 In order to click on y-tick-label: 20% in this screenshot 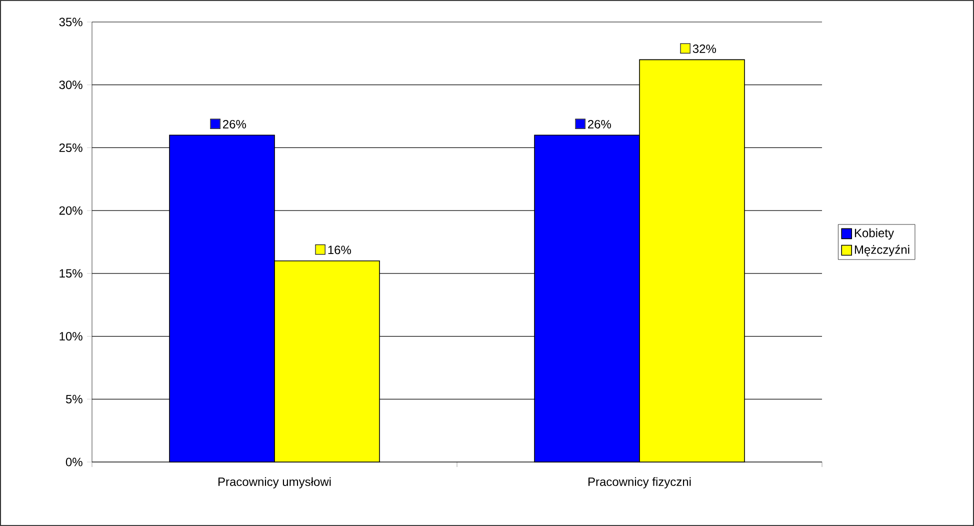, I will do `click(70, 210)`.